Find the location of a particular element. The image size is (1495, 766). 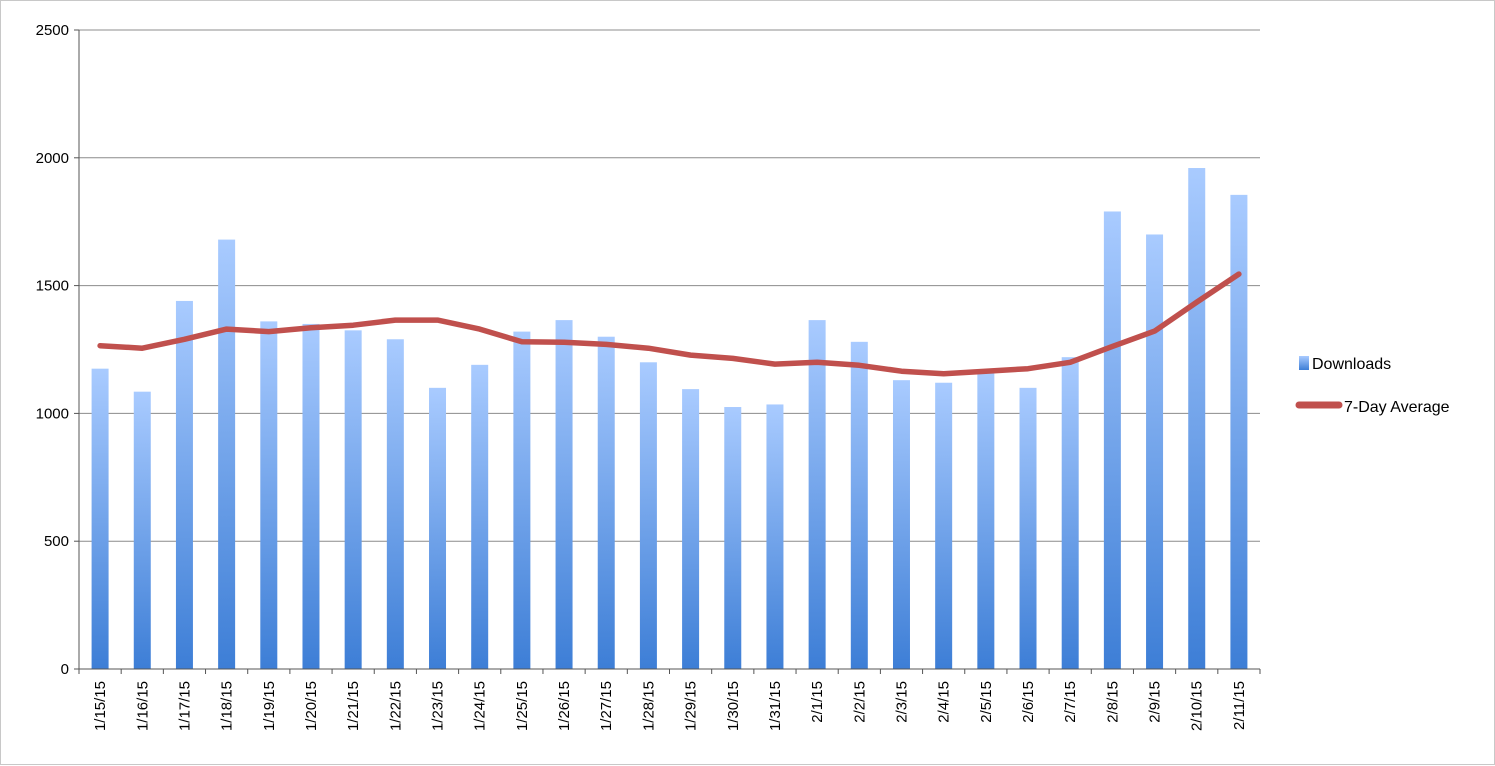

x-tick-label: 1/15/15 is located at coordinates (100, 706).